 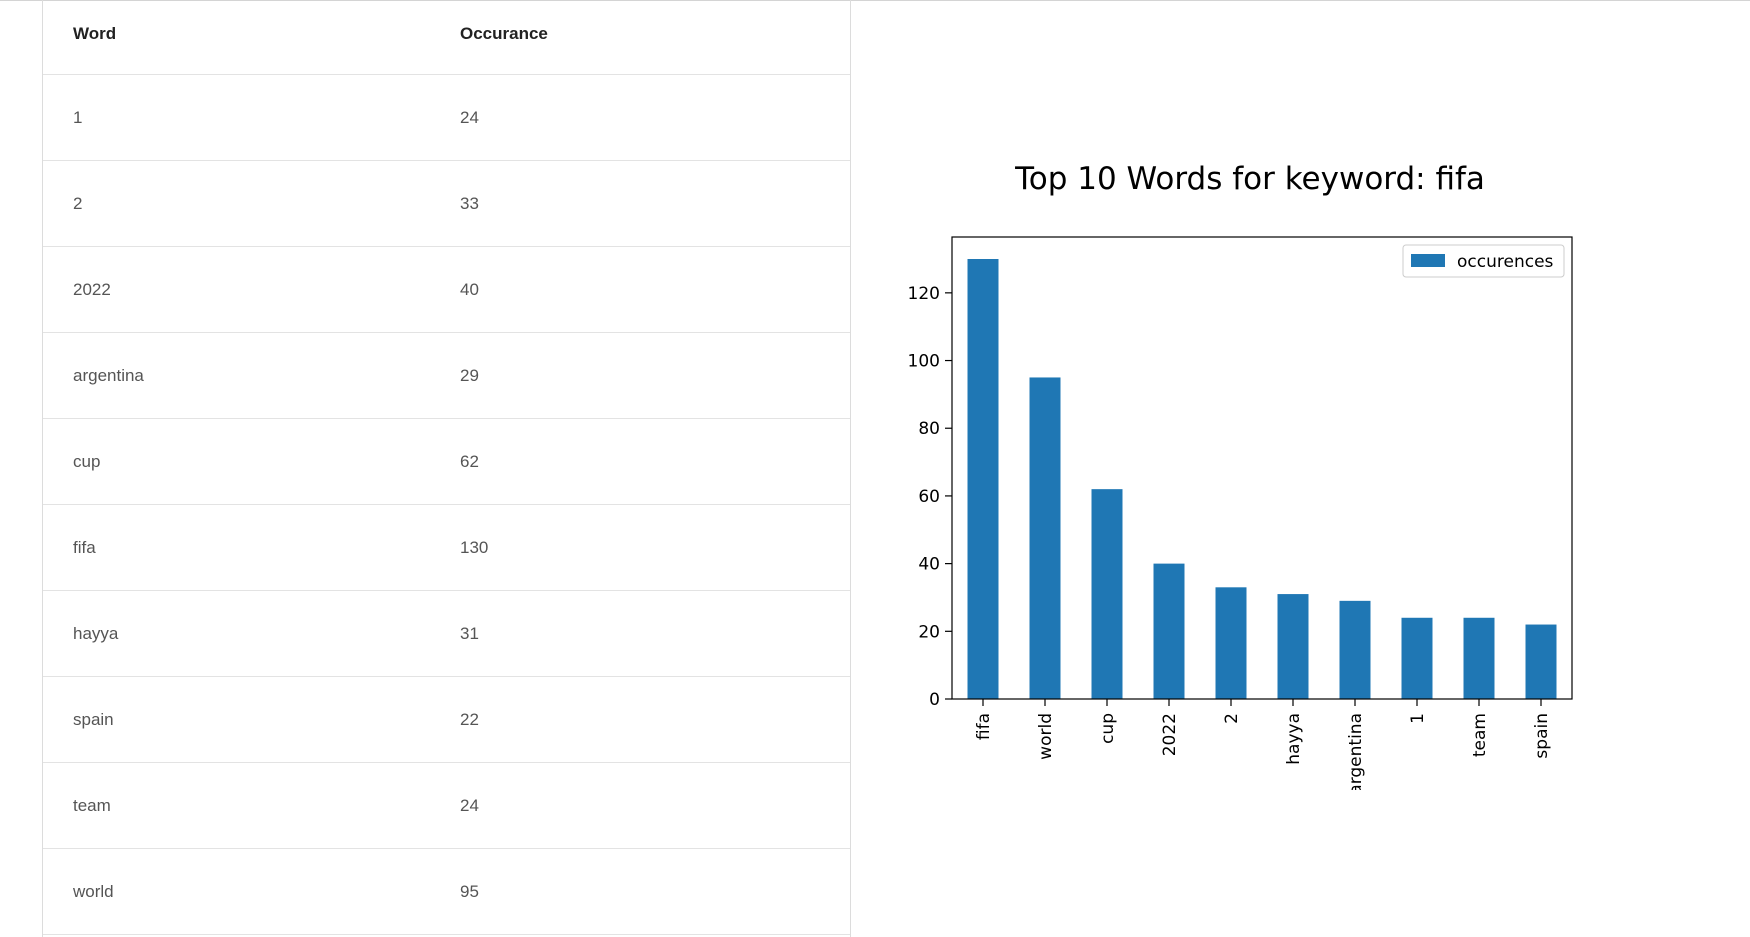 I want to click on y-tick-label: 120, so click(x=924, y=294).